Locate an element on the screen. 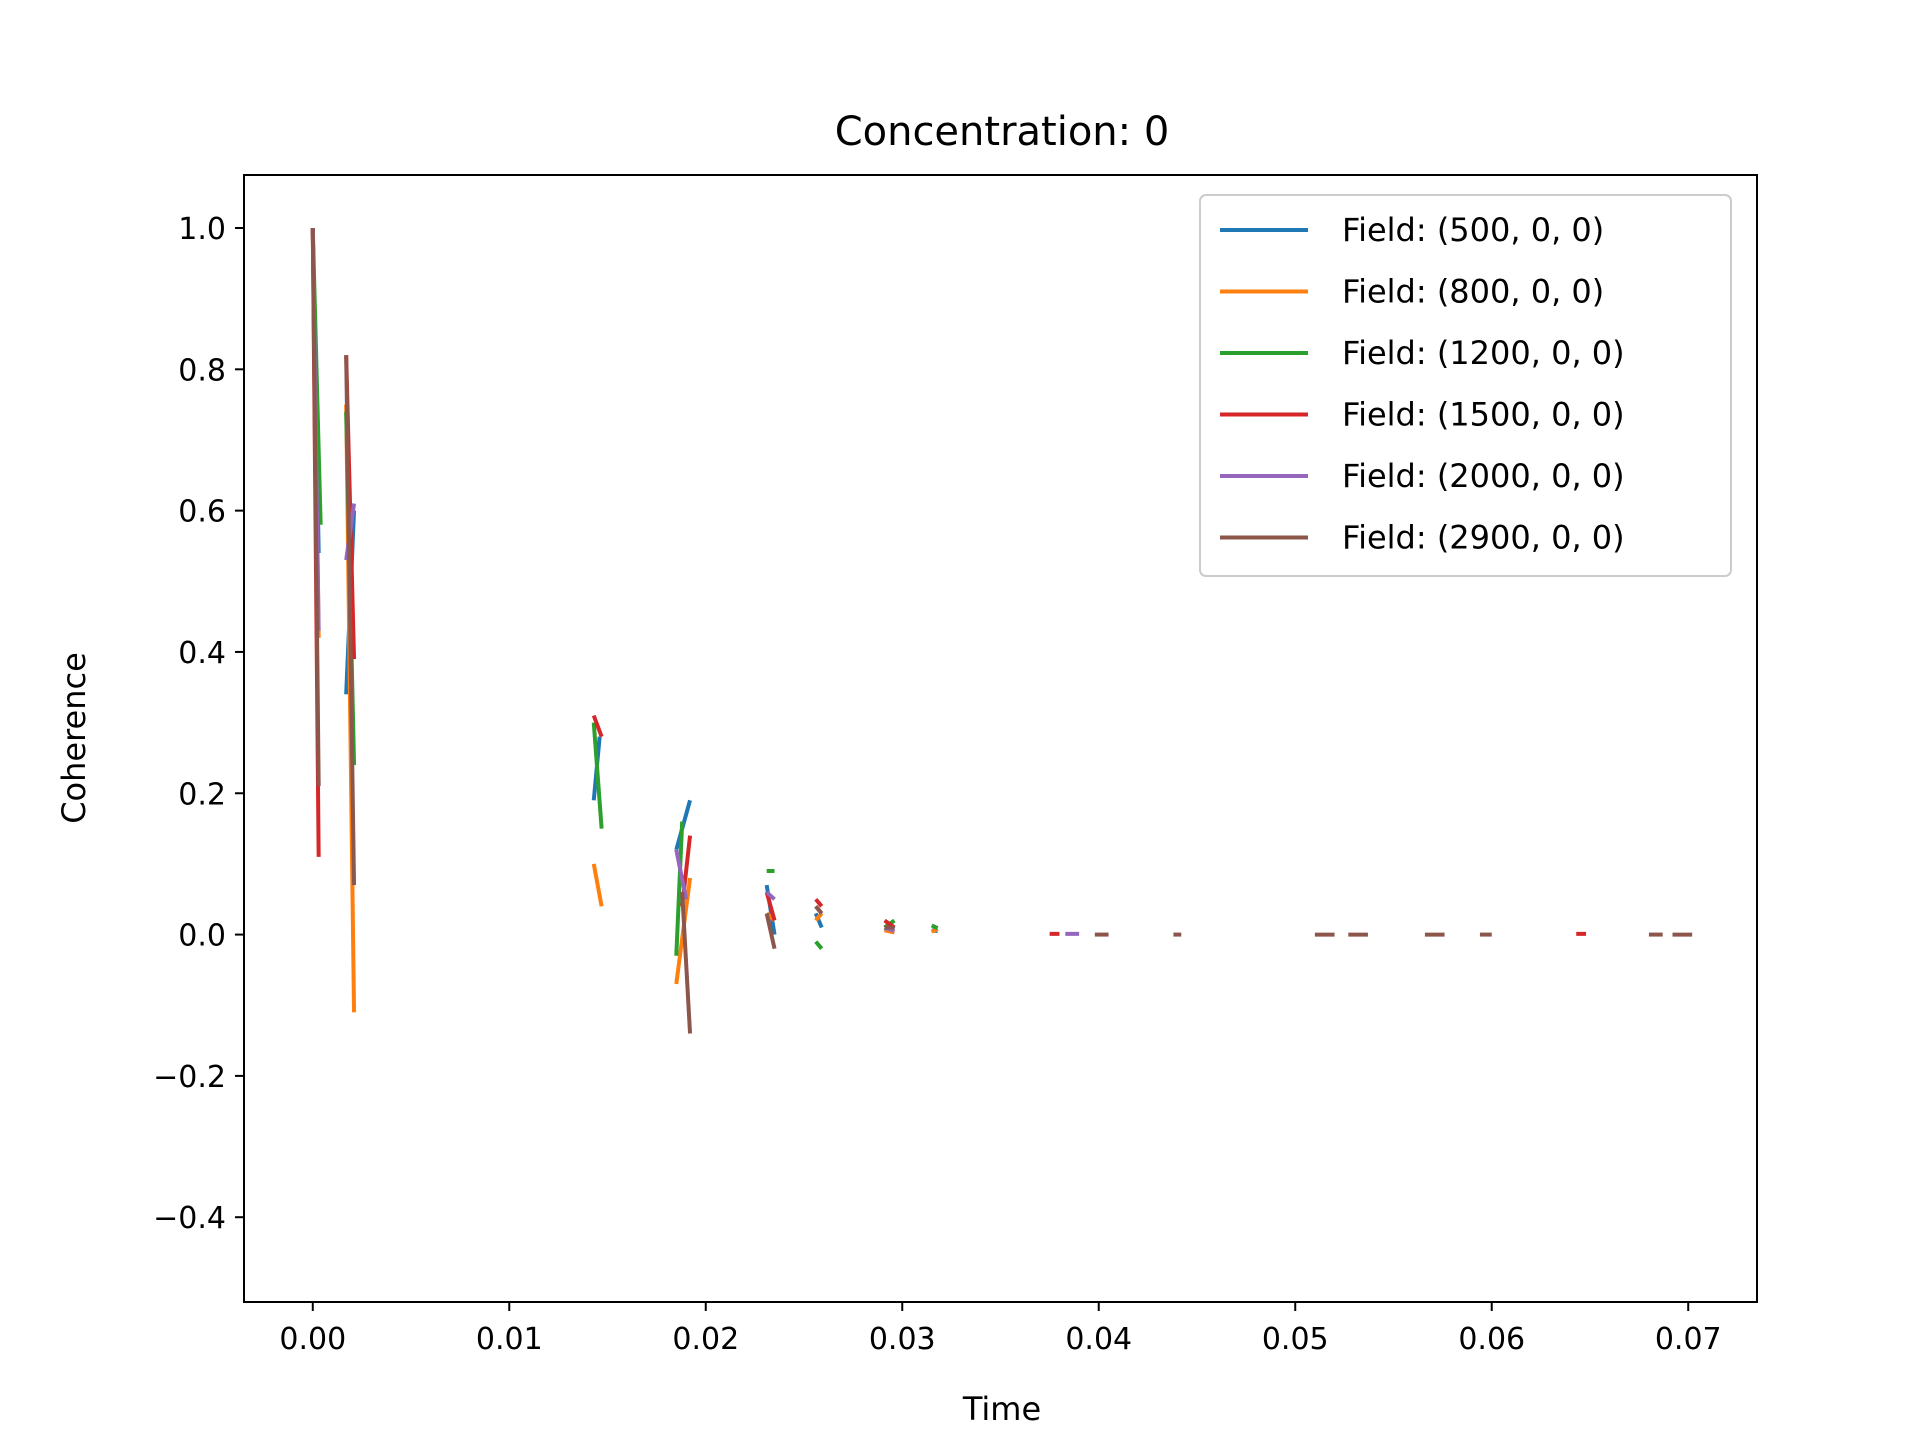 This screenshot has height=1440, width=1920. x-tick-label: 0.06 is located at coordinates (1491, 1339).